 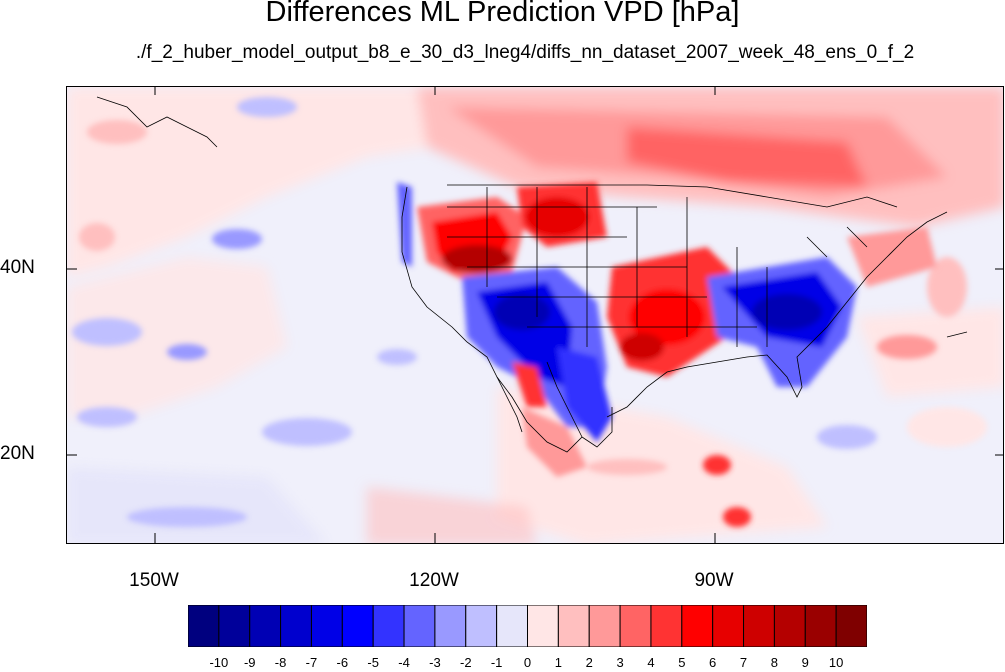 I want to click on colorbar-tick-label: 4, so click(x=651, y=662).